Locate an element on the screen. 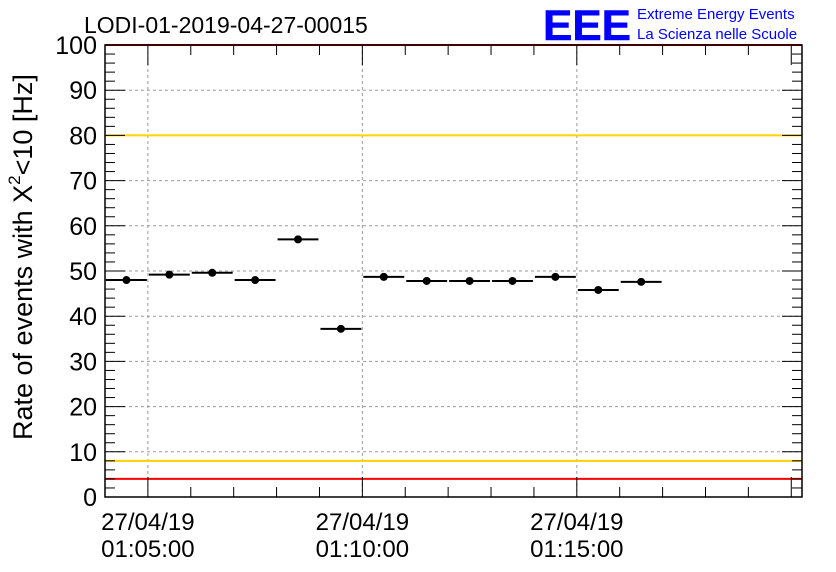 This screenshot has height=572, width=836. y-tick-label: 90 is located at coordinates (83, 91).